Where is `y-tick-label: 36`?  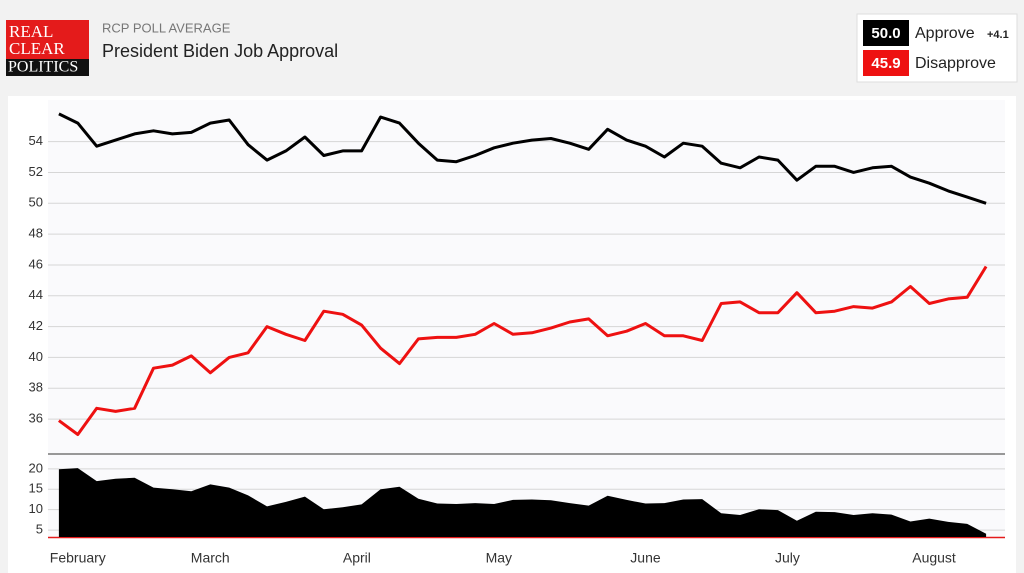
y-tick-label: 36 is located at coordinates (36, 418).